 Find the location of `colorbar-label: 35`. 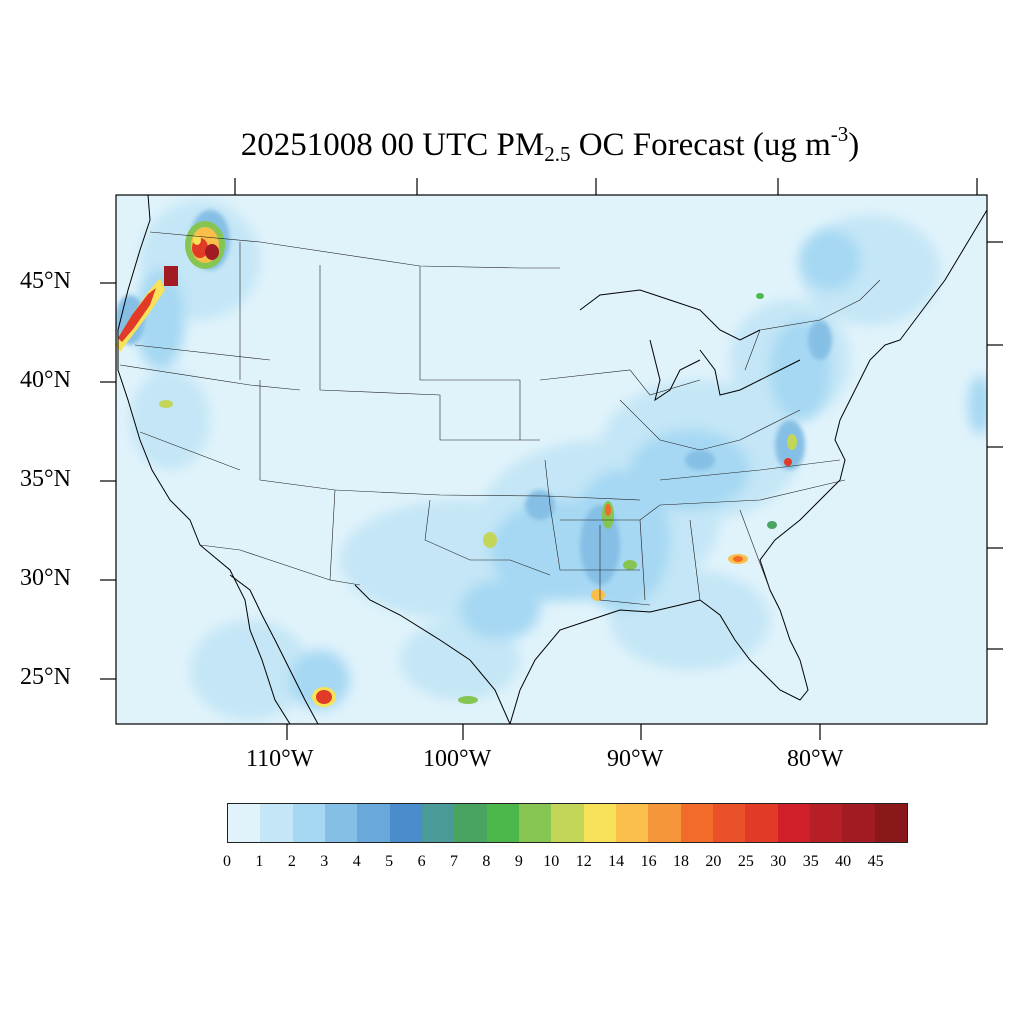

colorbar-label: 35 is located at coordinates (810, 861).